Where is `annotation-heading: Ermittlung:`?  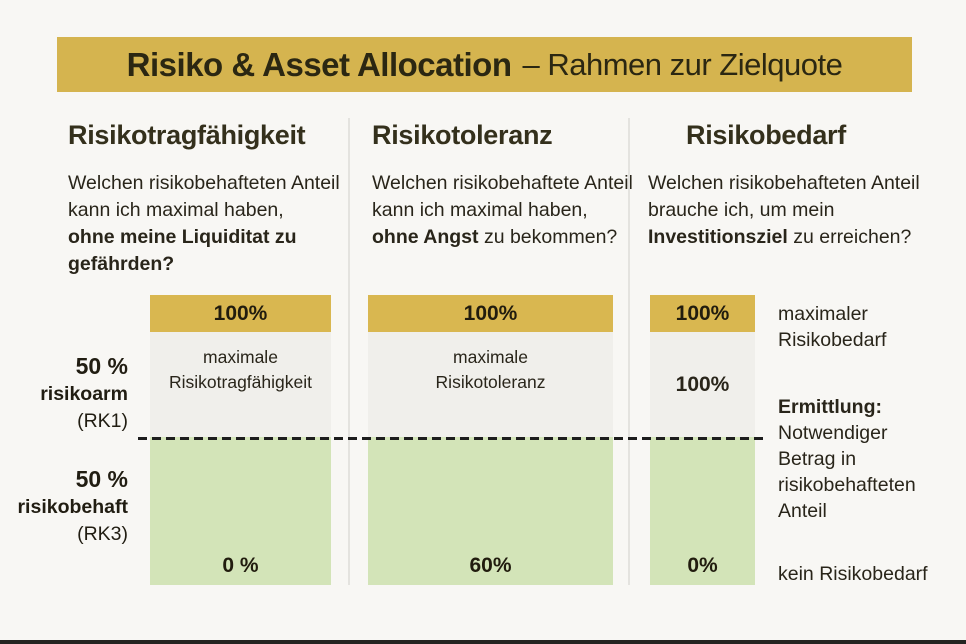
annotation-heading: Ermittlung: is located at coordinates (830, 407).